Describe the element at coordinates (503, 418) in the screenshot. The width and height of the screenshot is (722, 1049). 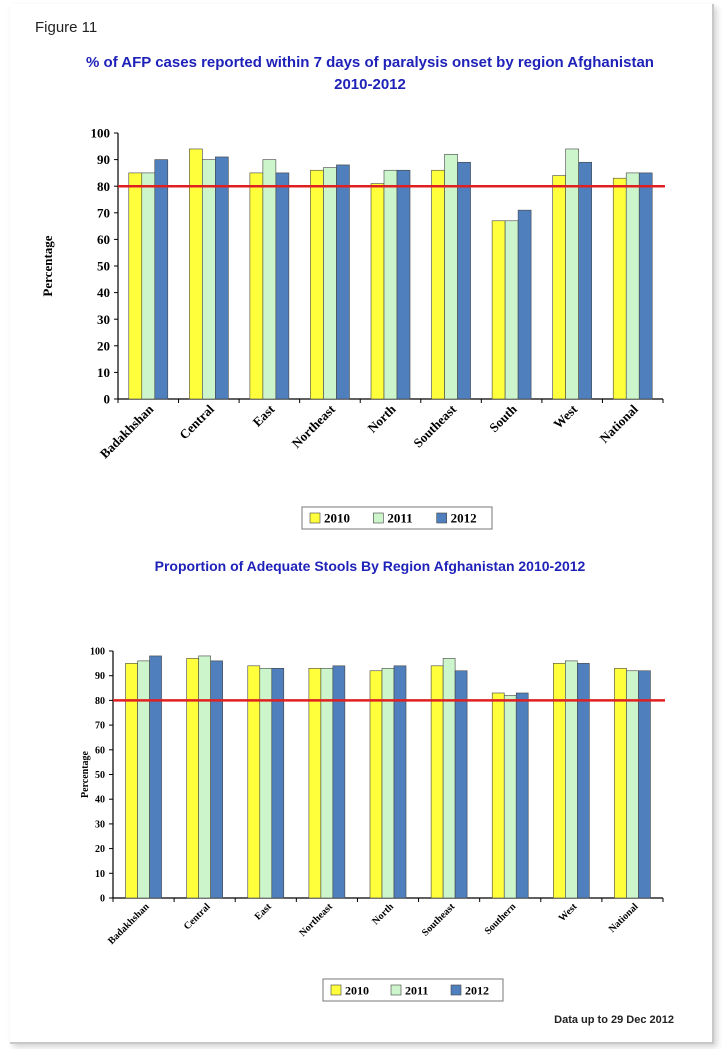
I see `x-tick-label: South` at that location.